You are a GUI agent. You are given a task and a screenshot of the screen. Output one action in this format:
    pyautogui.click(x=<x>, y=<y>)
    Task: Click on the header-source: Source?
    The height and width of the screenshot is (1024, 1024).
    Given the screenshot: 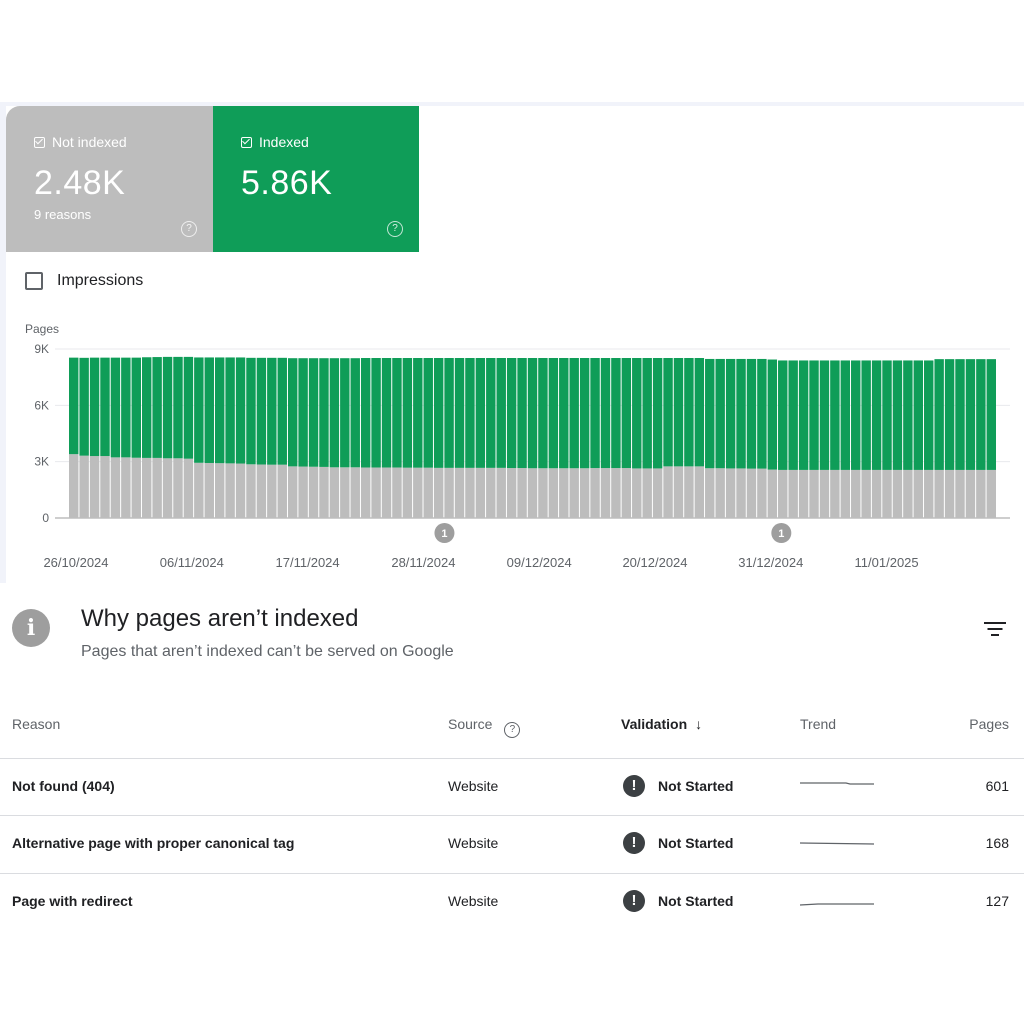 What is the action you would take?
    pyautogui.click(x=484, y=727)
    